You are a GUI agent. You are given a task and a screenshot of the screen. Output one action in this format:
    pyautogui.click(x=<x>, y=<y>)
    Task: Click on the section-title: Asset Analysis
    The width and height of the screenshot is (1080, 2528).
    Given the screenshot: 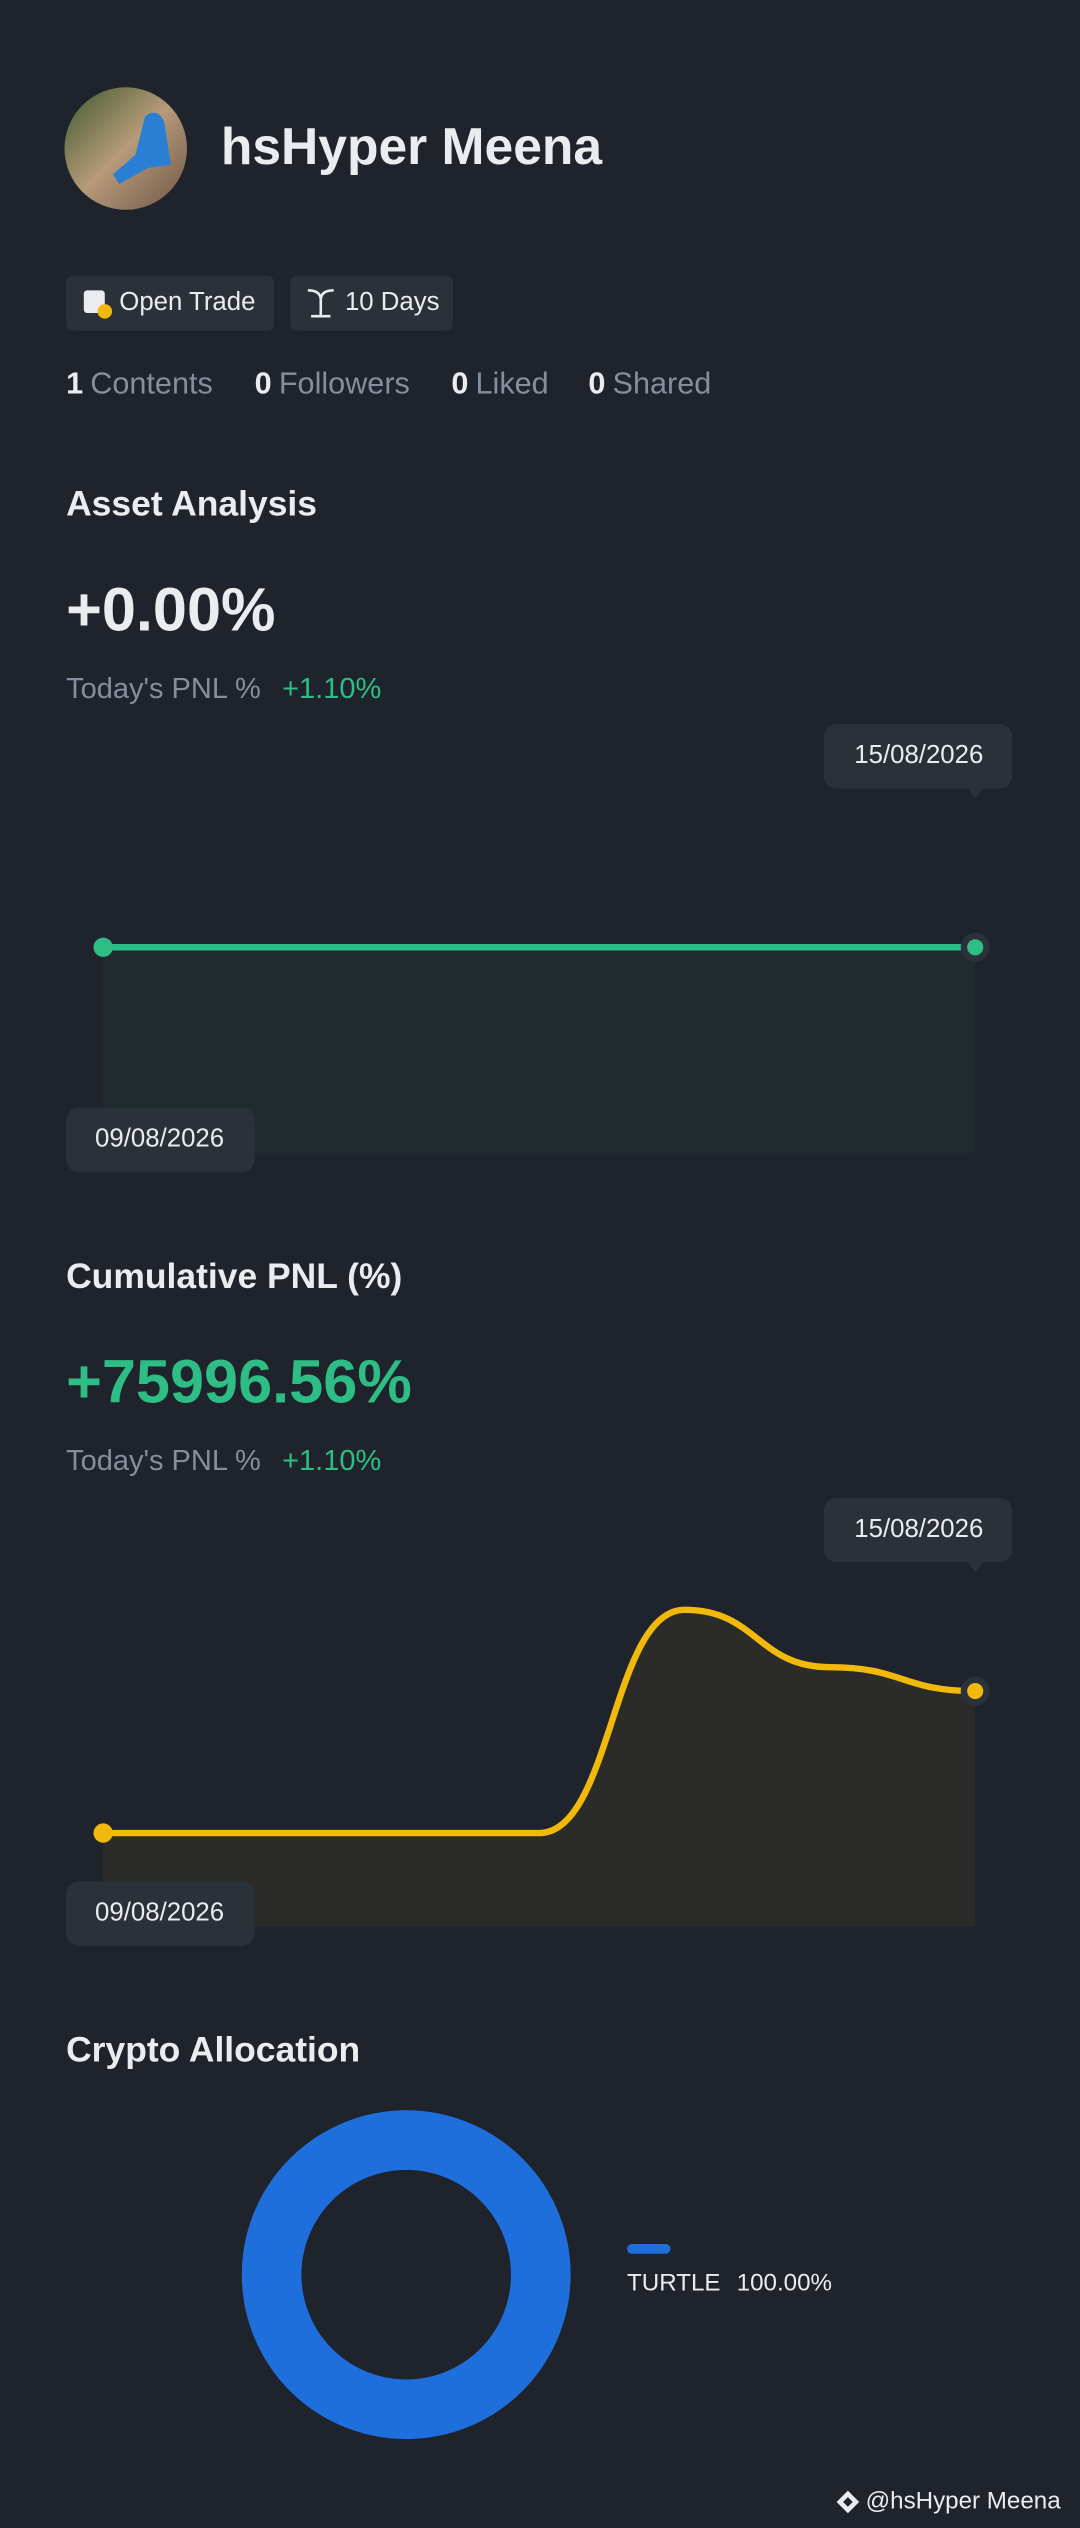 What is the action you would take?
    pyautogui.click(x=191, y=504)
    